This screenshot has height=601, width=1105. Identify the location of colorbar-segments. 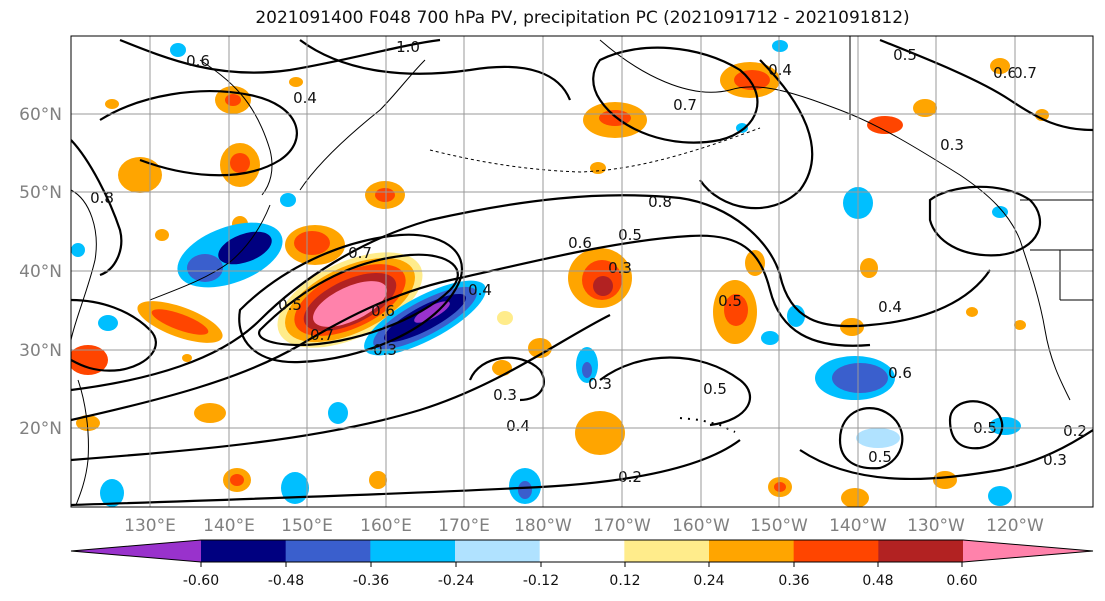
(582, 551).